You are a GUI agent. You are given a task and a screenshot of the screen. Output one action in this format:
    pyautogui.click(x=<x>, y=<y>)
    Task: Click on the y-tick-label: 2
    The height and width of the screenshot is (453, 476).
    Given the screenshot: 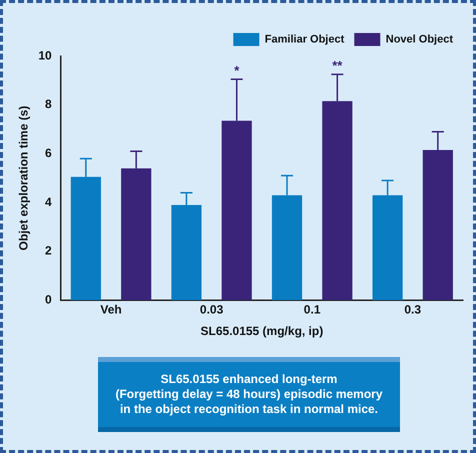 What is the action you would take?
    pyautogui.click(x=48, y=251)
    